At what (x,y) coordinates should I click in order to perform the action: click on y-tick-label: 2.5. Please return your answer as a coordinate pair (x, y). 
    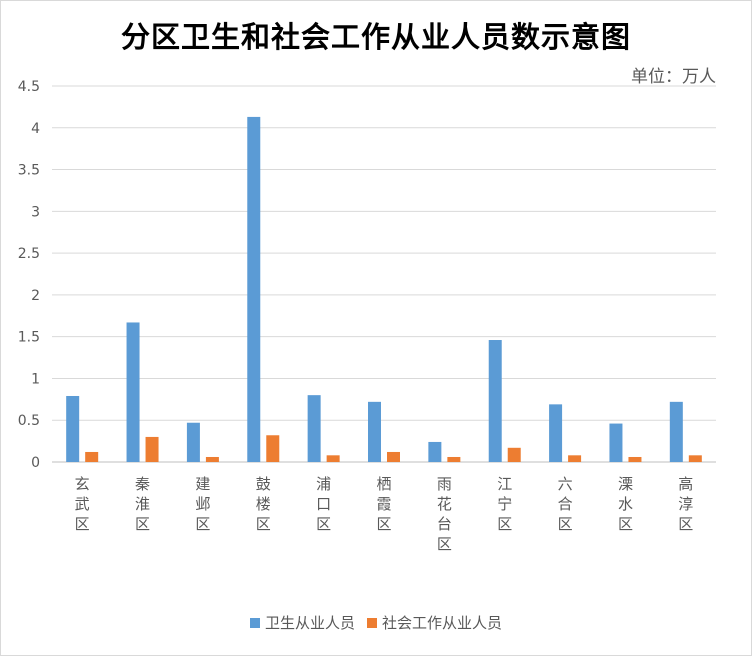
    Looking at the image, I should click on (29, 254).